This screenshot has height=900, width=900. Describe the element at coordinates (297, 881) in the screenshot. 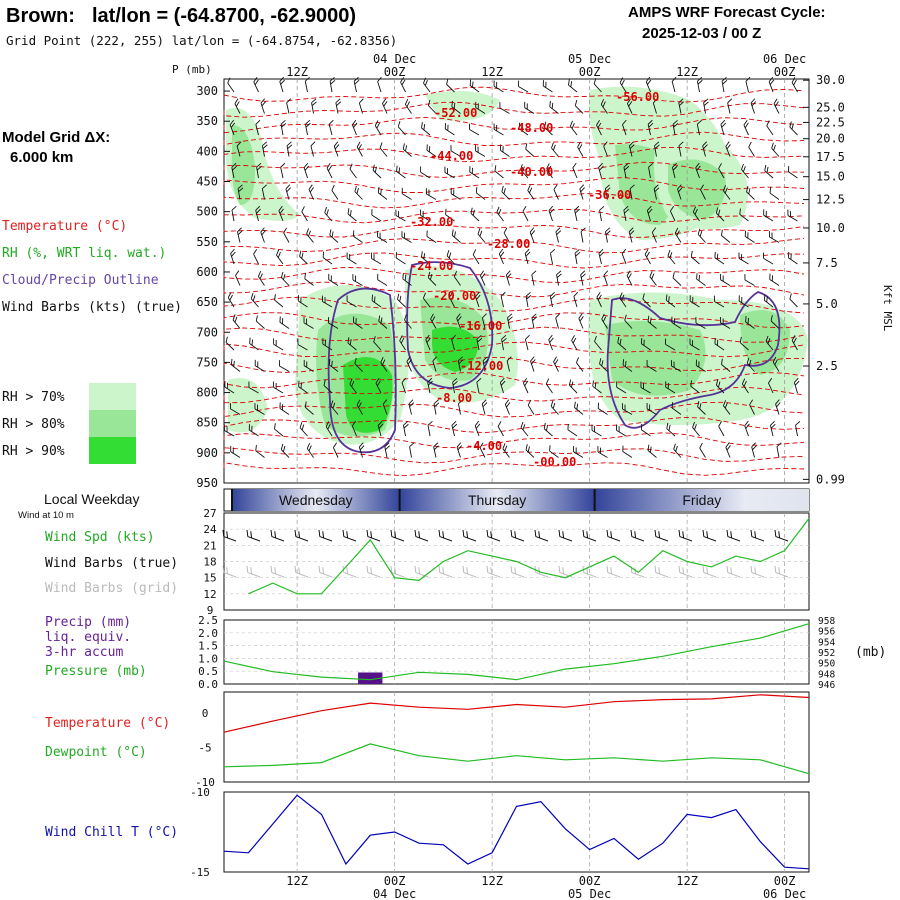

I see `bottom-time-tick-0: 12Z` at that location.